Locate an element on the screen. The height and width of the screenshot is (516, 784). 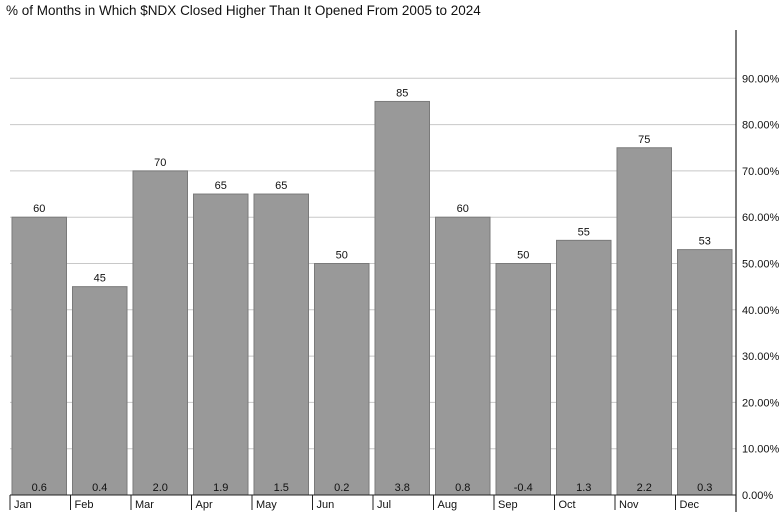
value-label: 75 is located at coordinates (644, 140).